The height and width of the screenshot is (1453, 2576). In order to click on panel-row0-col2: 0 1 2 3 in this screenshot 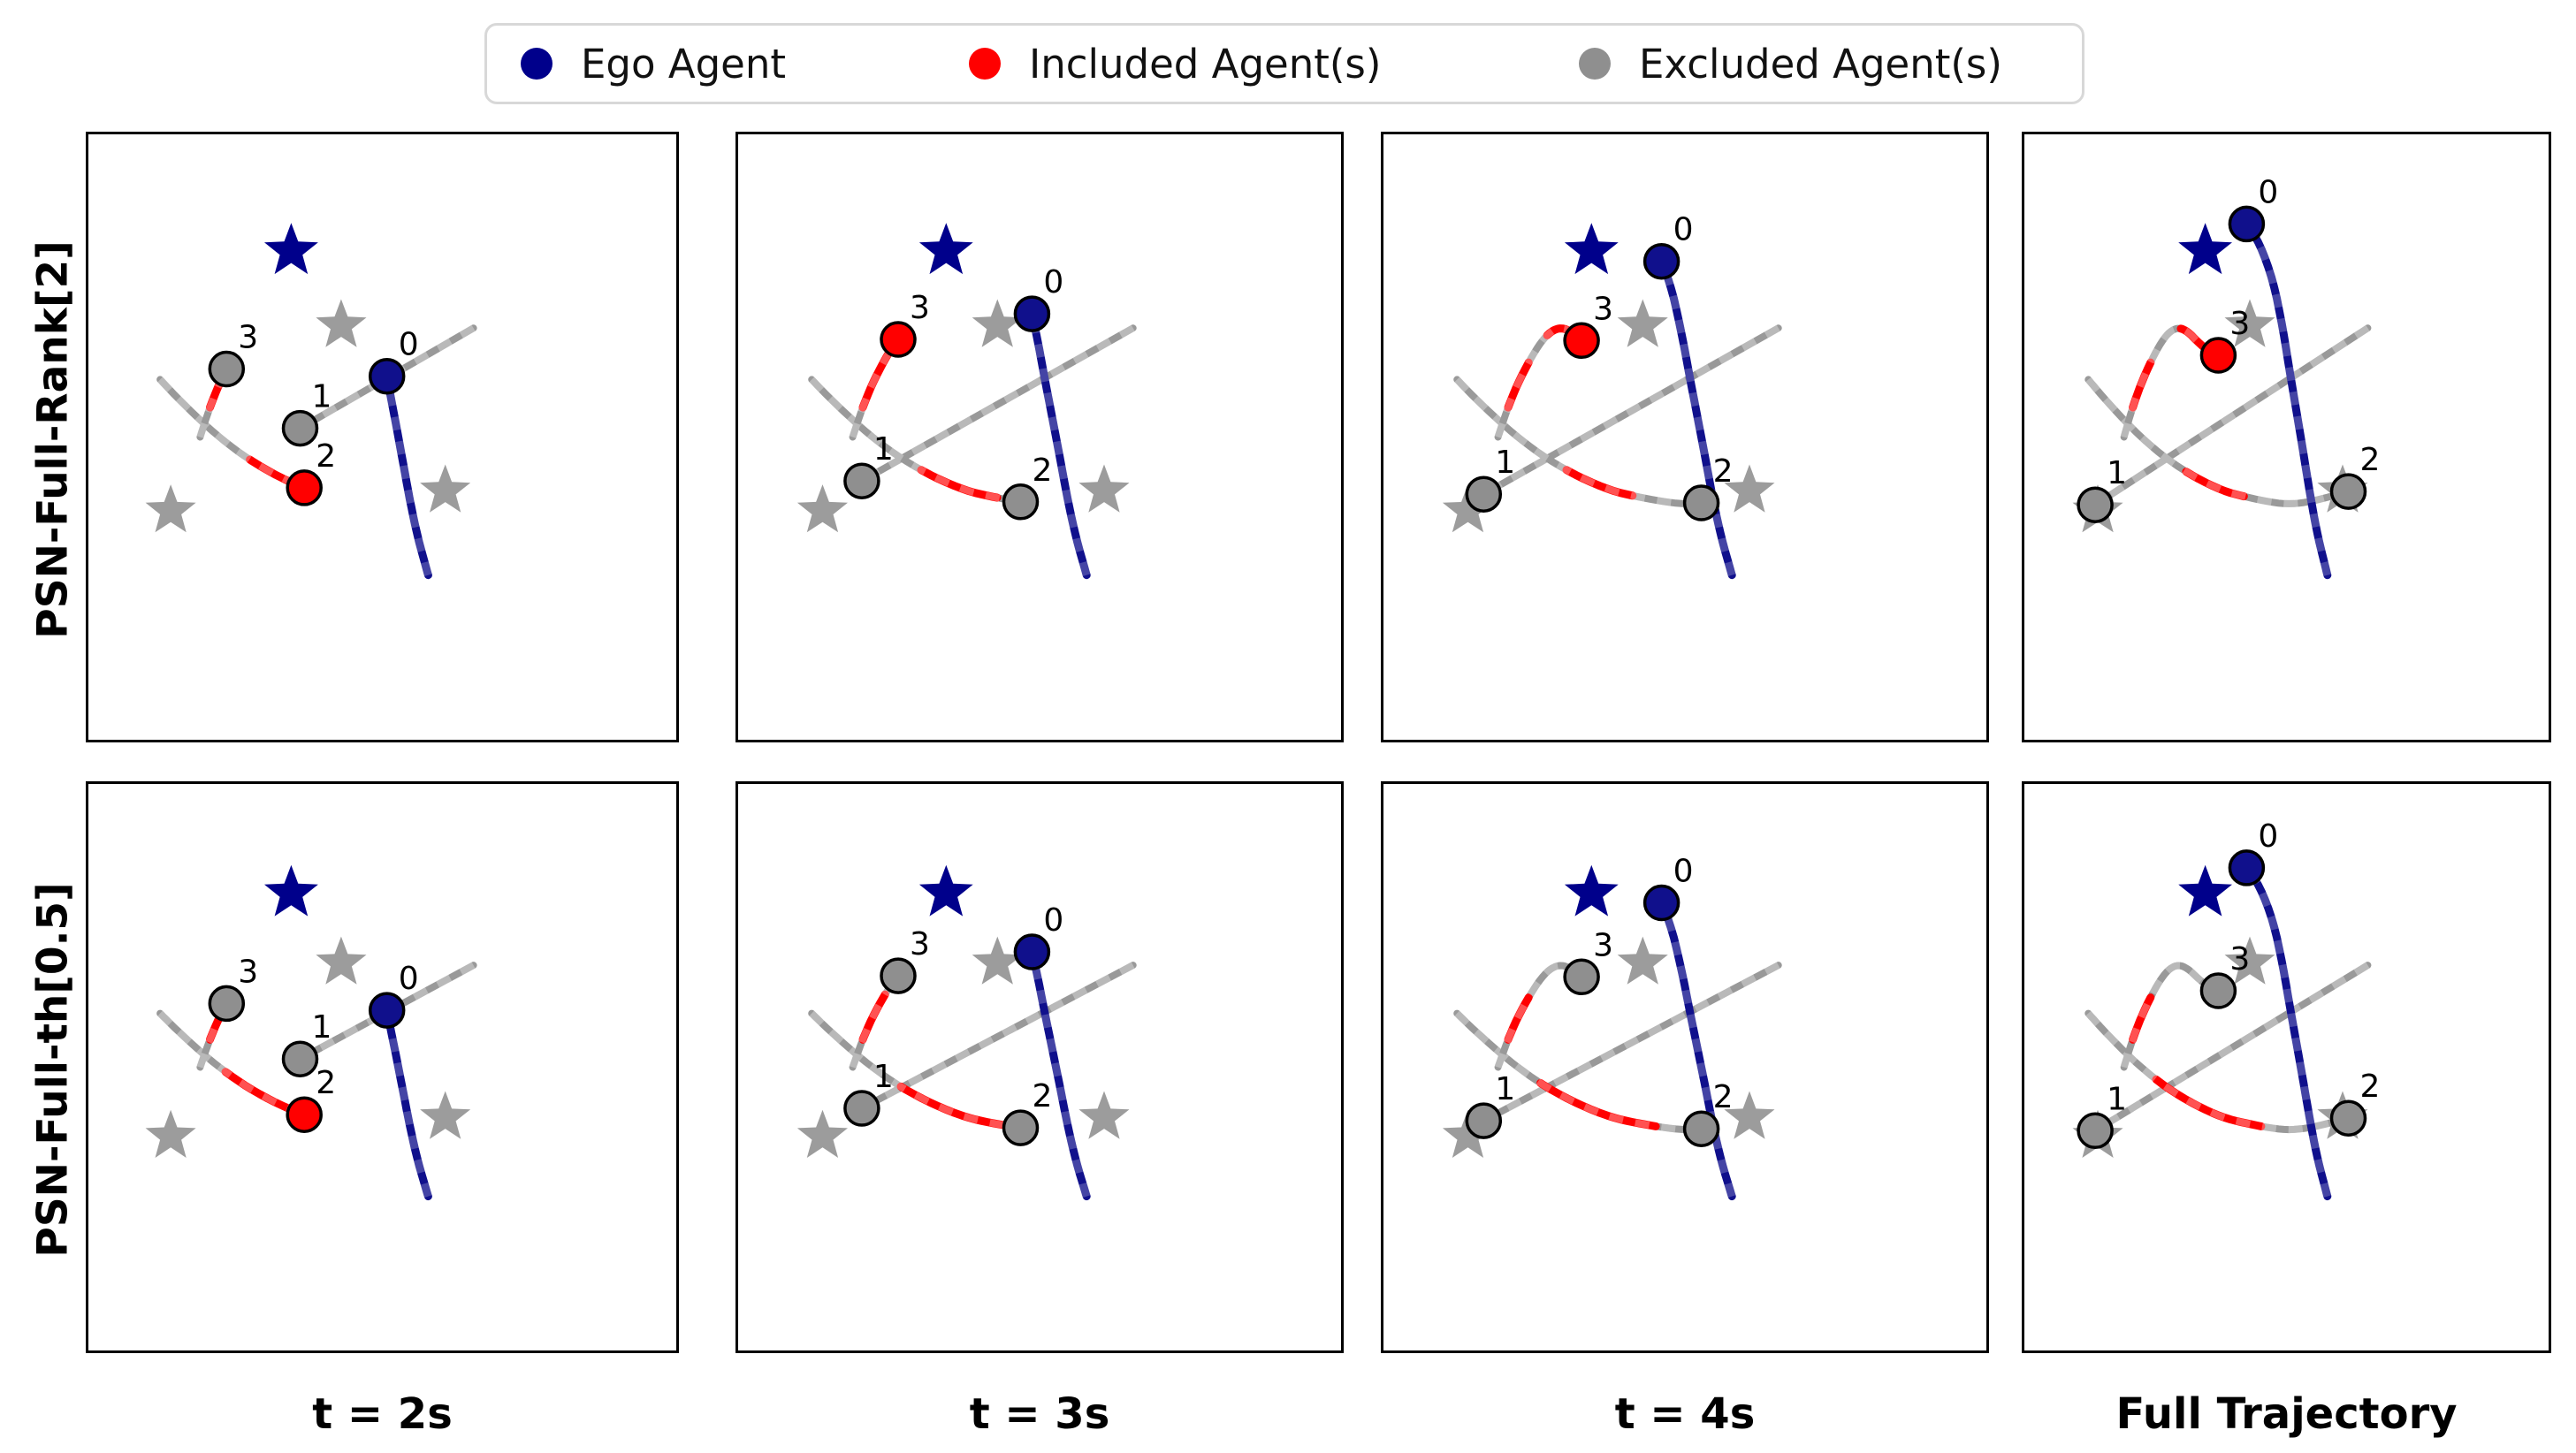, I will do `click(1685, 437)`.